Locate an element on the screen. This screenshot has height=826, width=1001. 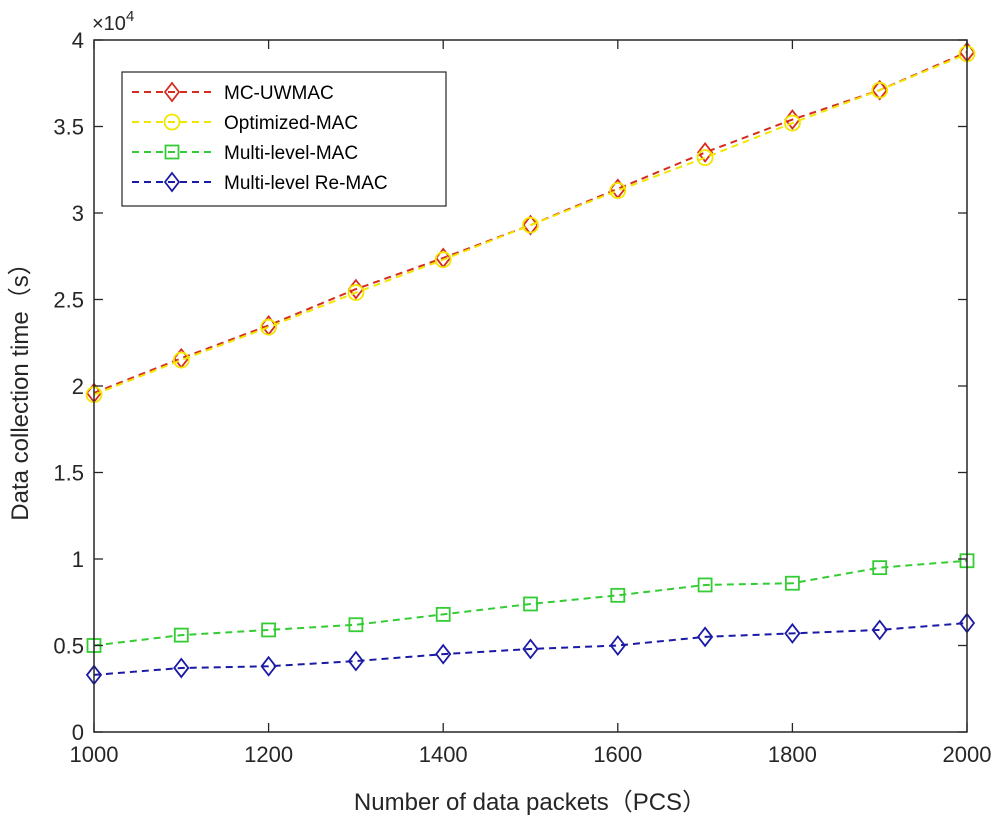
x-tick-label: 1600 is located at coordinates (617, 754).